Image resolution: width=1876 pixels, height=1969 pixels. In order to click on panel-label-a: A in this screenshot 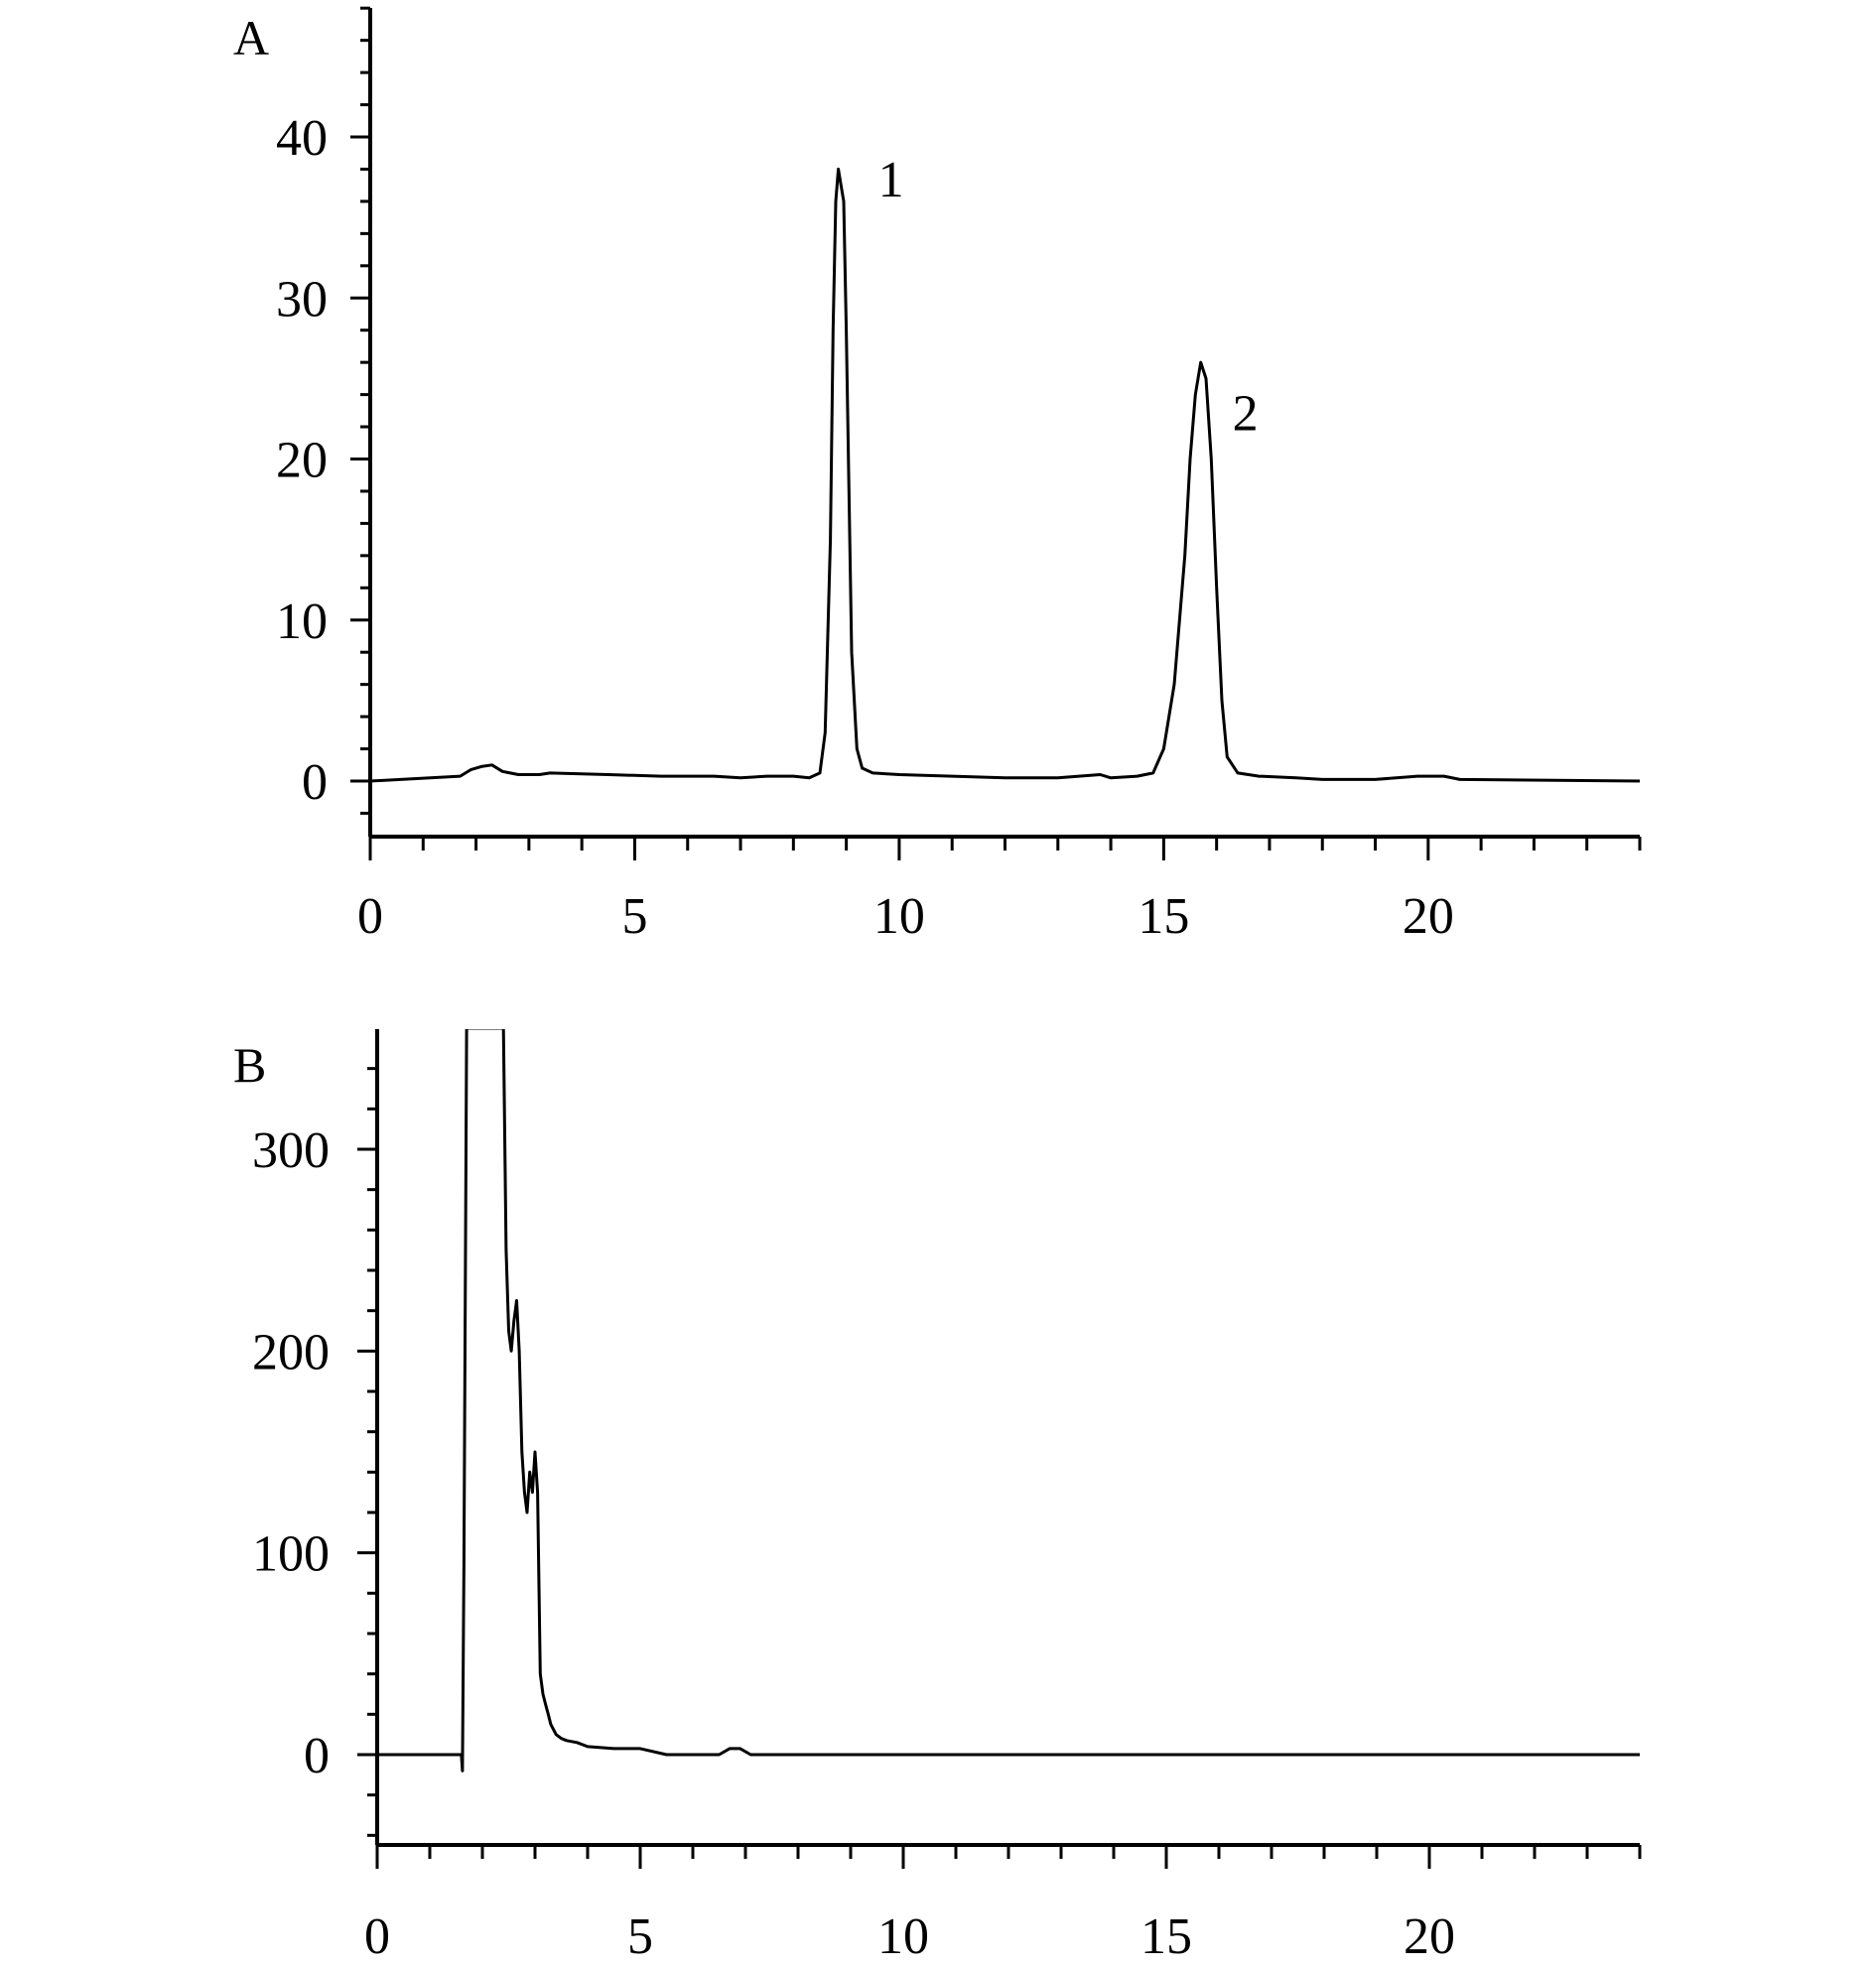, I will do `click(251, 38)`.